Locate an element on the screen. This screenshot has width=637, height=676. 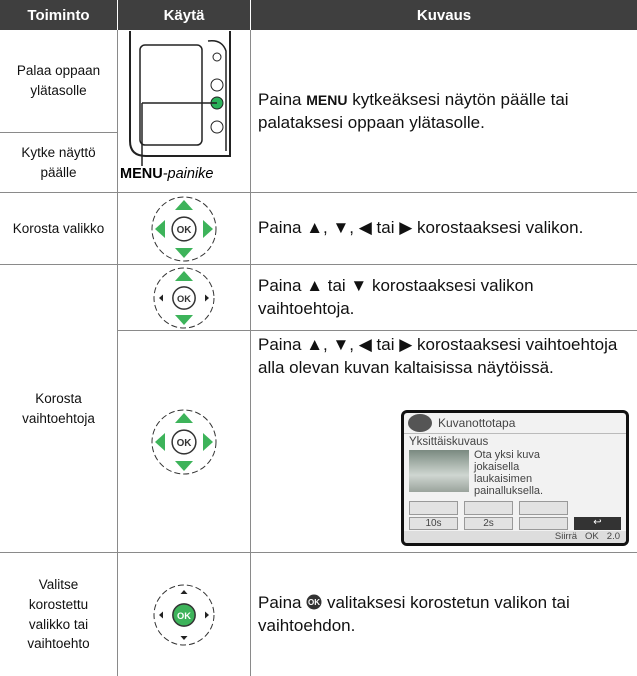
function: Korosta vaihtoehtoja is located at coordinates (58, 408).